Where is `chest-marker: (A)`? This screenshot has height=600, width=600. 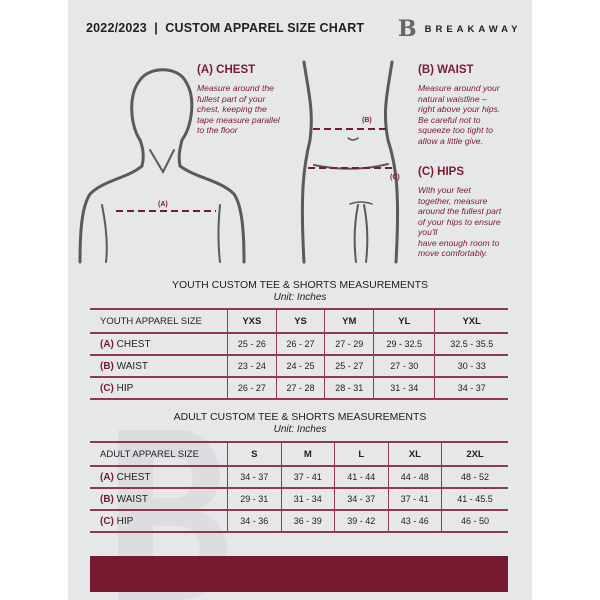
chest-marker: (A) is located at coordinates (163, 204).